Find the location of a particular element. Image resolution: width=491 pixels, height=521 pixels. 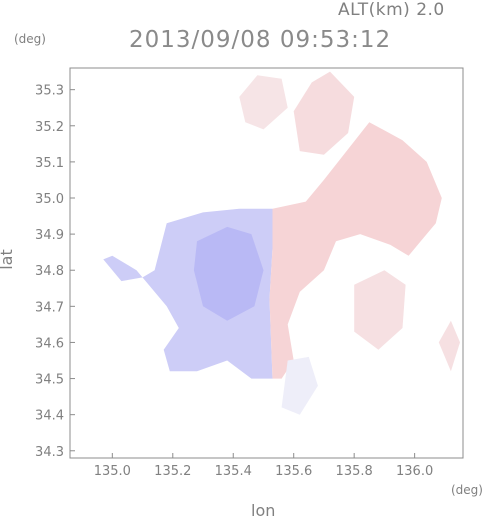

y-tick-label: 34.9 is located at coordinates (49, 235).